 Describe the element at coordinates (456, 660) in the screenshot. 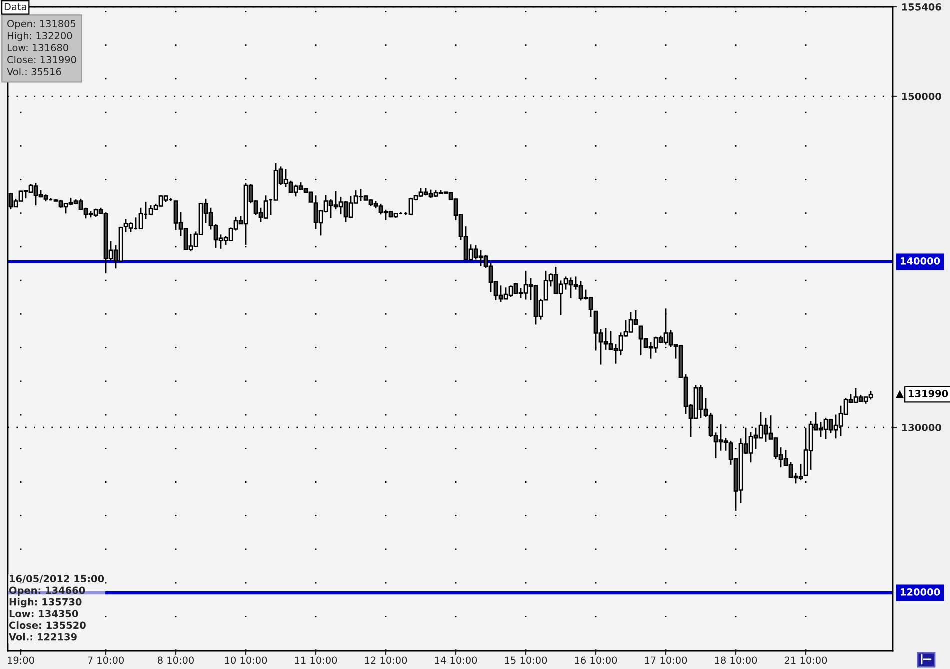

I see `x-tick-label: 14 10:00` at that location.